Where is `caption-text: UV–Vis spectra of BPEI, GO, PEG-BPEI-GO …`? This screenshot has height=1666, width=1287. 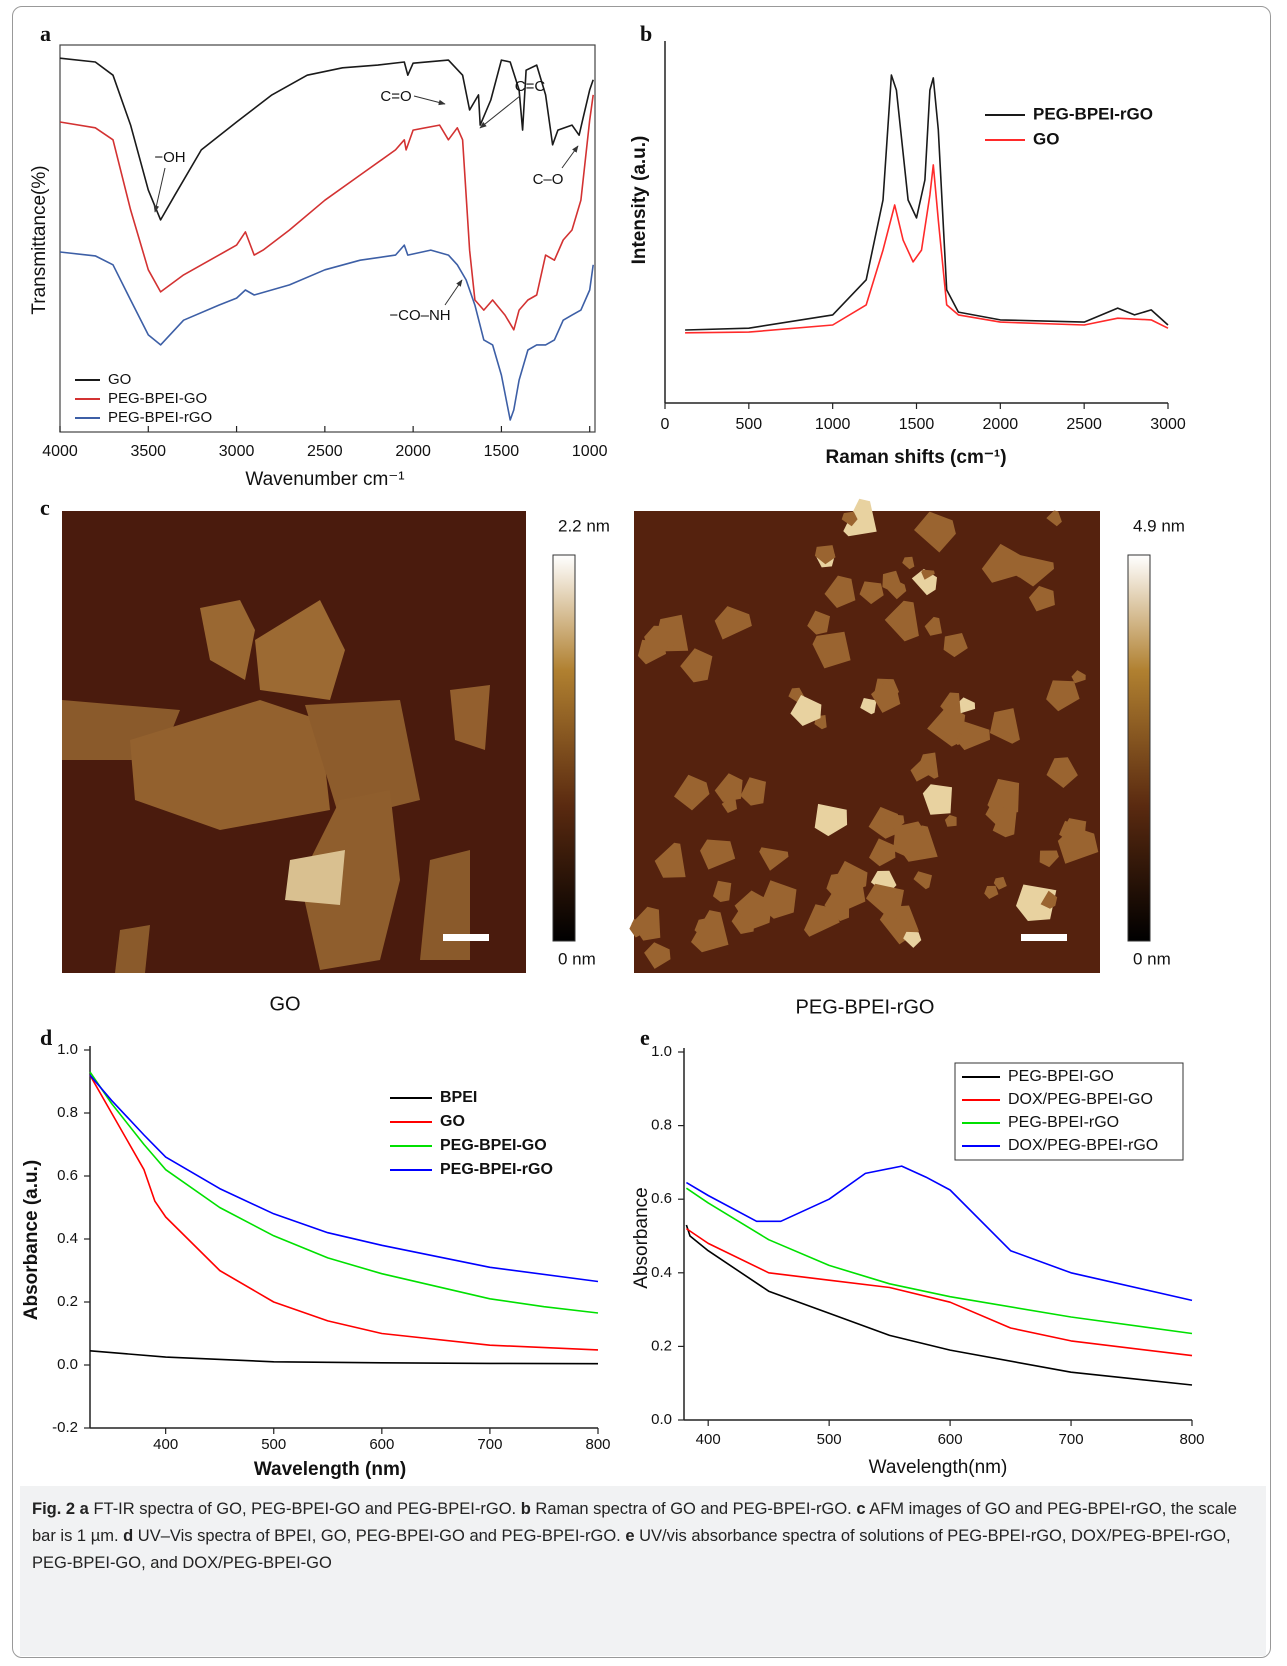
caption-text: UV–Vis spectra of BPEI, GO, PEG-BPEI-GO … is located at coordinates (379, 1536).